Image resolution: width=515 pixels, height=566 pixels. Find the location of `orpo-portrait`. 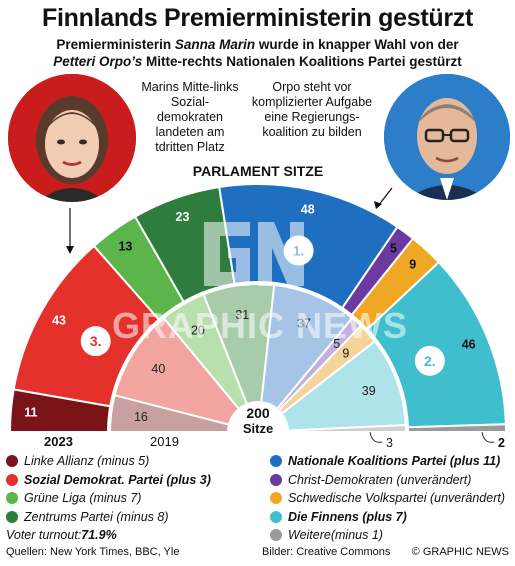

orpo-portrait is located at coordinates (447, 137).